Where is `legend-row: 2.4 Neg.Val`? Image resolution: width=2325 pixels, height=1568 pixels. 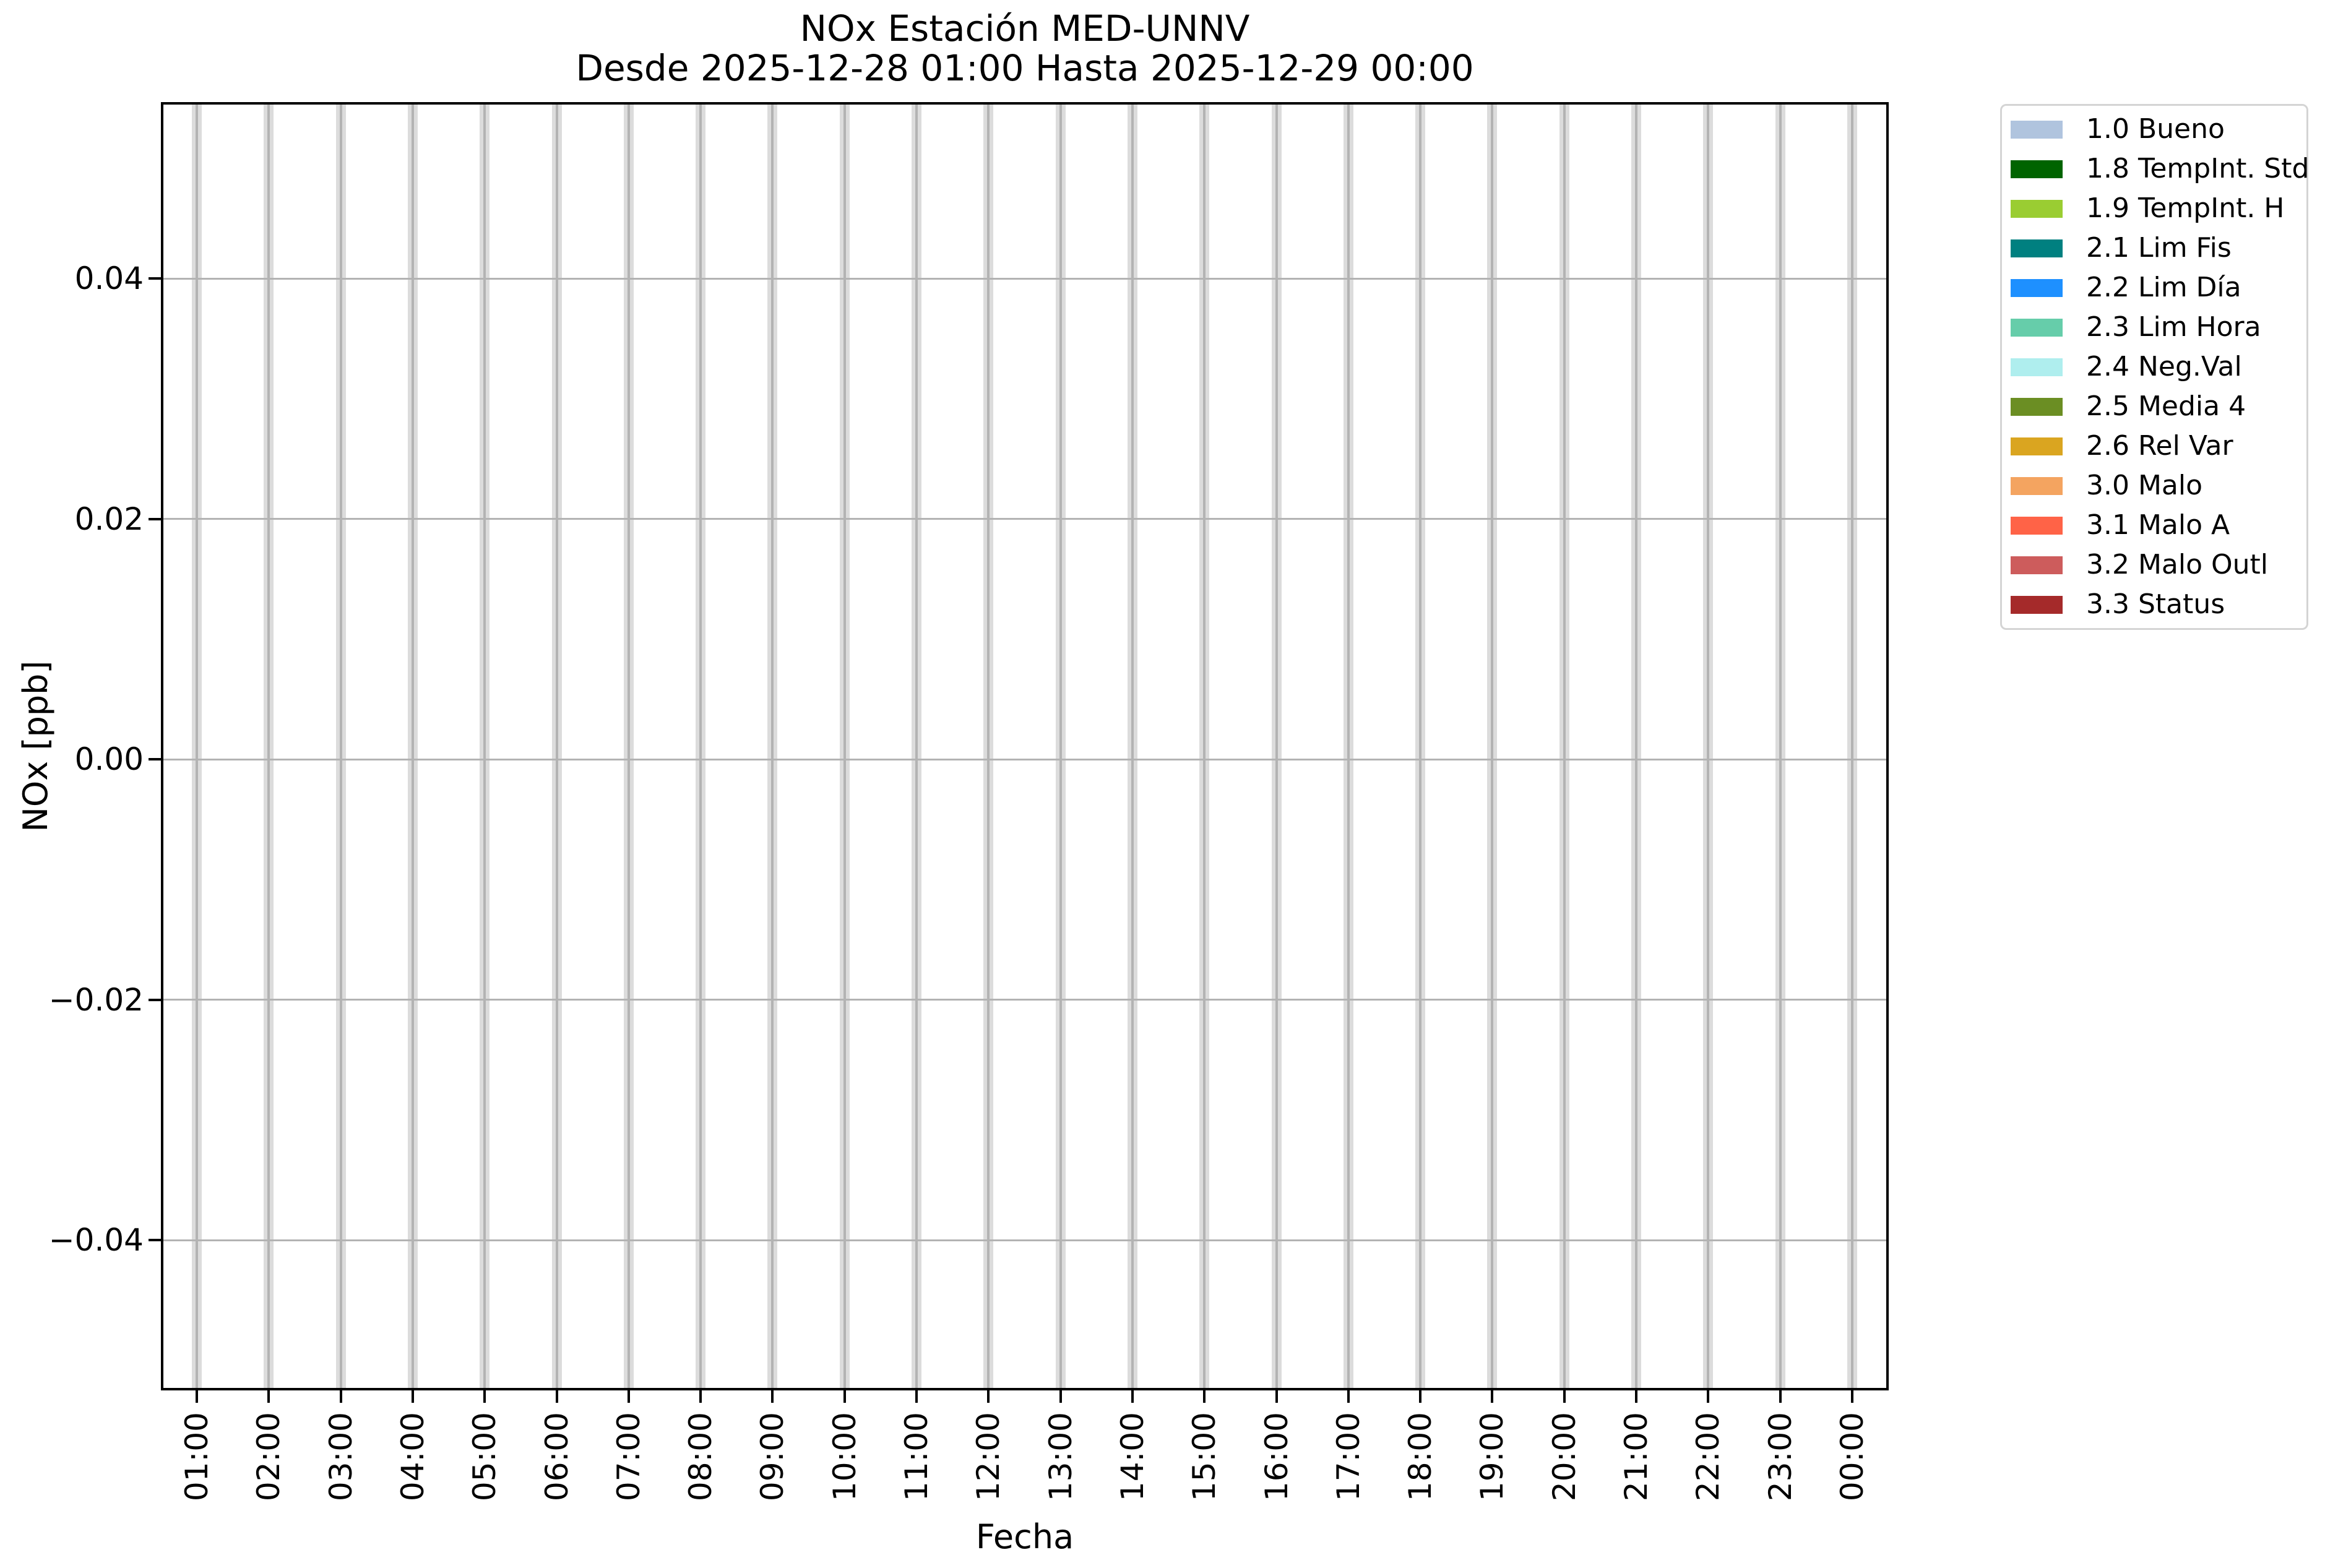 legend-row: 2.4 Neg.Val is located at coordinates (2158, 367).